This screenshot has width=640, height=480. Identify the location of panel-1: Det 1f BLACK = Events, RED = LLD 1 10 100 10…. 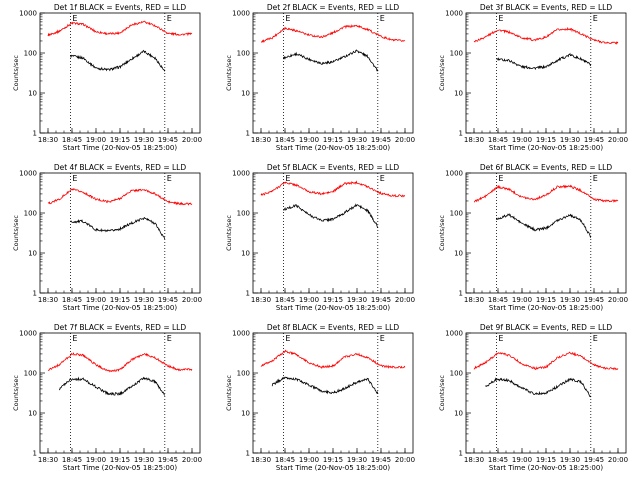
(107, 77).